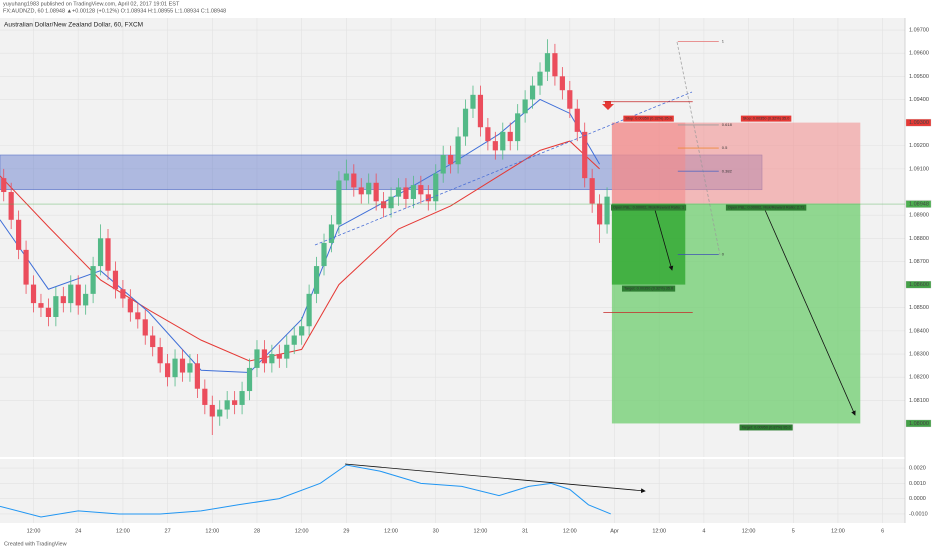 The height and width of the screenshot is (550, 932). I want to click on target-zone, so click(648, 244).